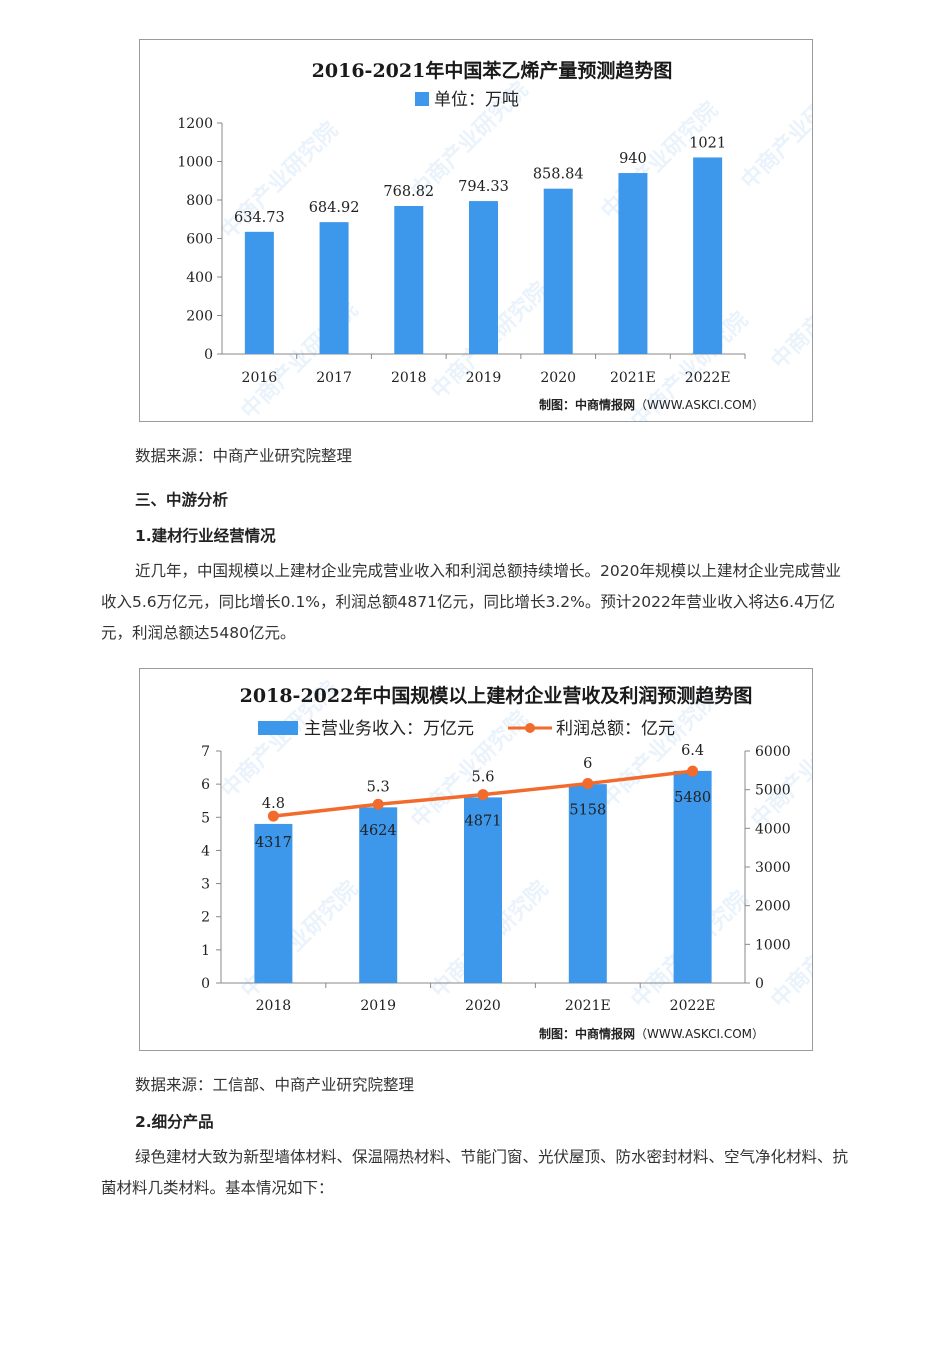 The height and width of the screenshot is (1345, 950). What do you see at coordinates (496, 695) in the screenshot?
I see `chart2-title: 2018-2022年中国规模以上建材企业营收及利润预测趋势图` at bounding box center [496, 695].